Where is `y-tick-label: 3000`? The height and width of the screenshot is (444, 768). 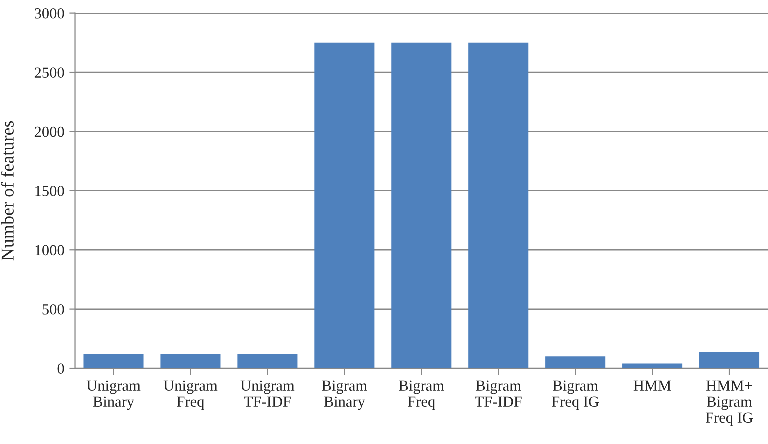
y-tick-label: 3000 is located at coordinates (49, 13).